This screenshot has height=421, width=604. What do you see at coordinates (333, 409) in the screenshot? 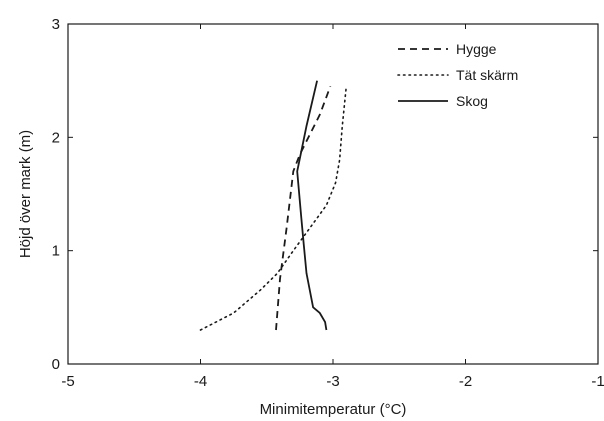
I see `x-axis-label: Minimitemperatur (°C)` at bounding box center [333, 409].